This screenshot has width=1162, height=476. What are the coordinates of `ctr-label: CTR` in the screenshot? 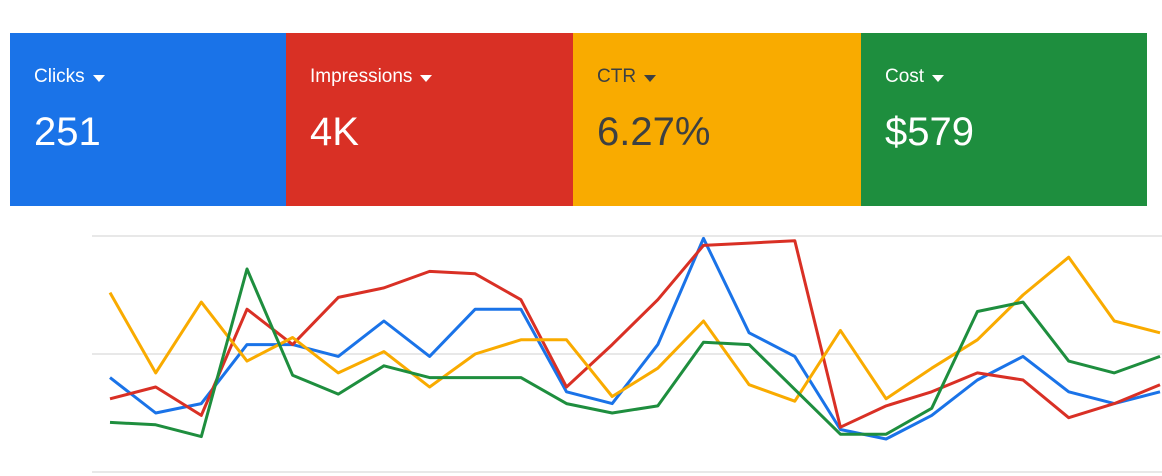 It's located at (617, 76).